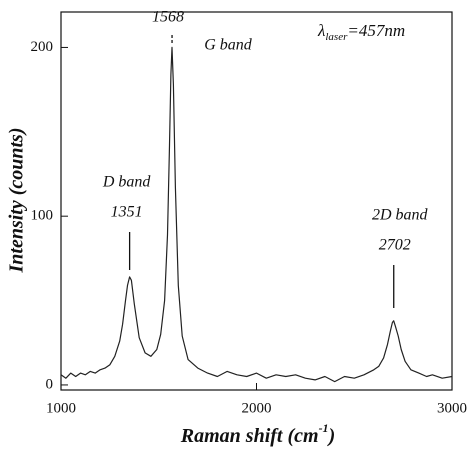 This screenshot has width=474, height=458. I want to click on annotation-label: G band, so click(228, 45).